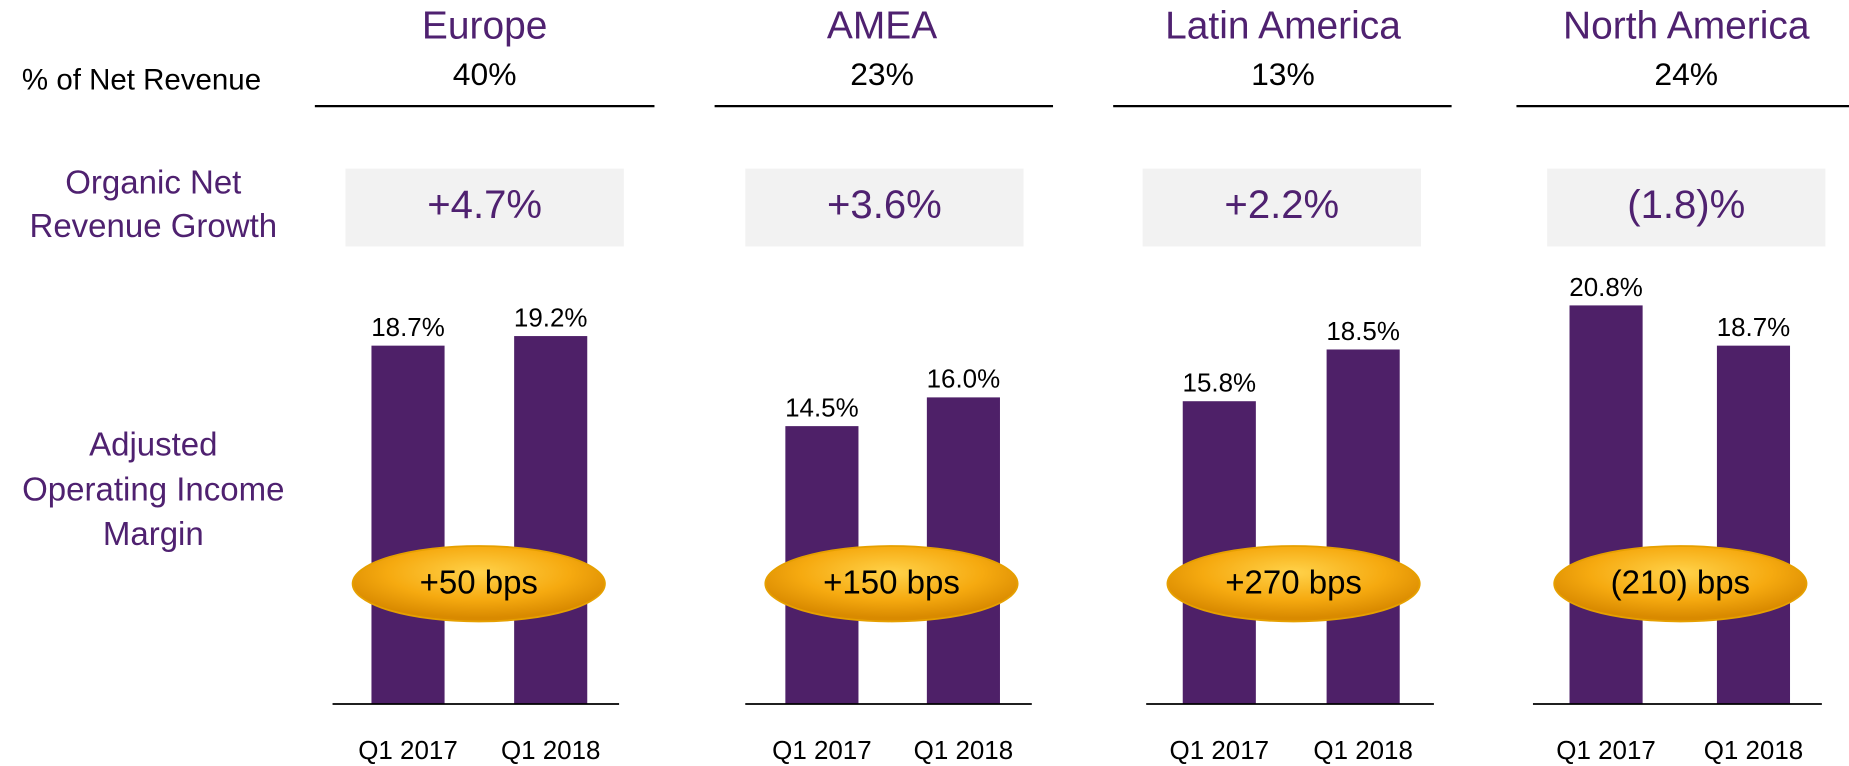  What do you see at coordinates (1283, 74) in the screenshot?
I see `net-revenue-share: 13%` at bounding box center [1283, 74].